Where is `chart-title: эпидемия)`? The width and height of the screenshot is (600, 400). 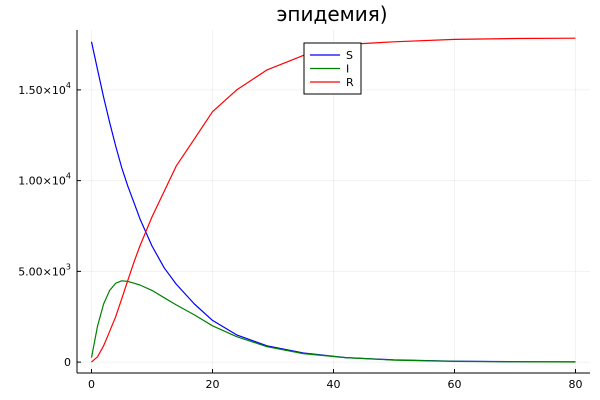
chart-title: эпидемия) is located at coordinates (331, 14).